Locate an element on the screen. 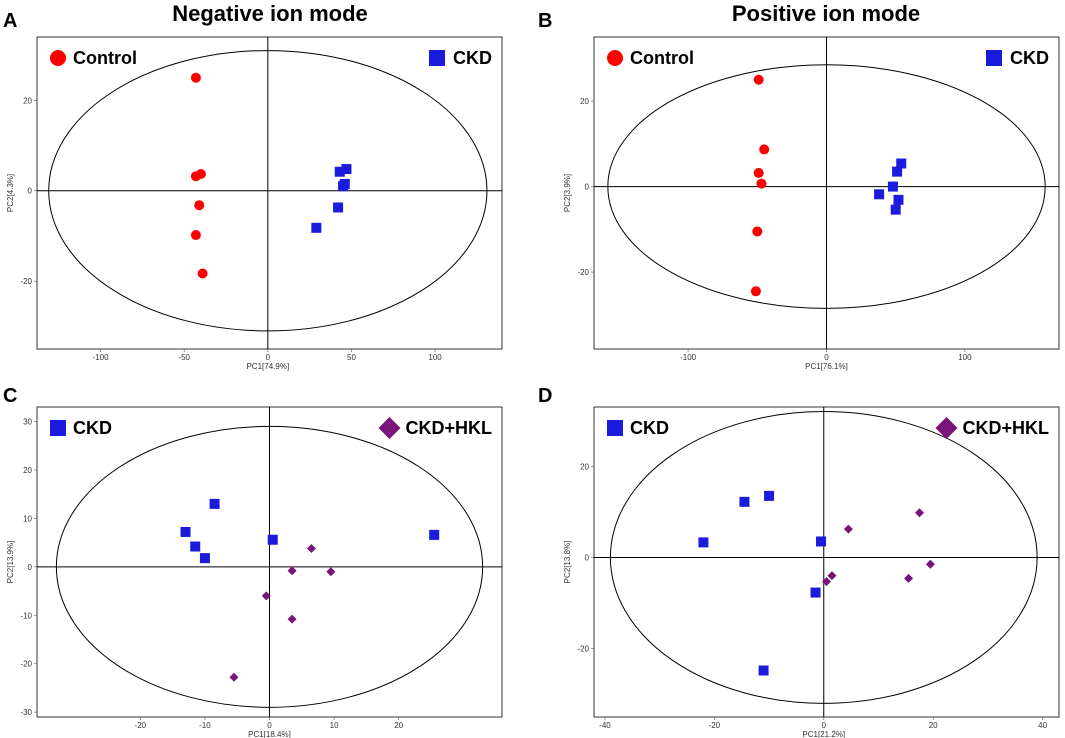 This screenshot has height=738, width=1065. y-tick-label-c: -20 is located at coordinates (26, 664).